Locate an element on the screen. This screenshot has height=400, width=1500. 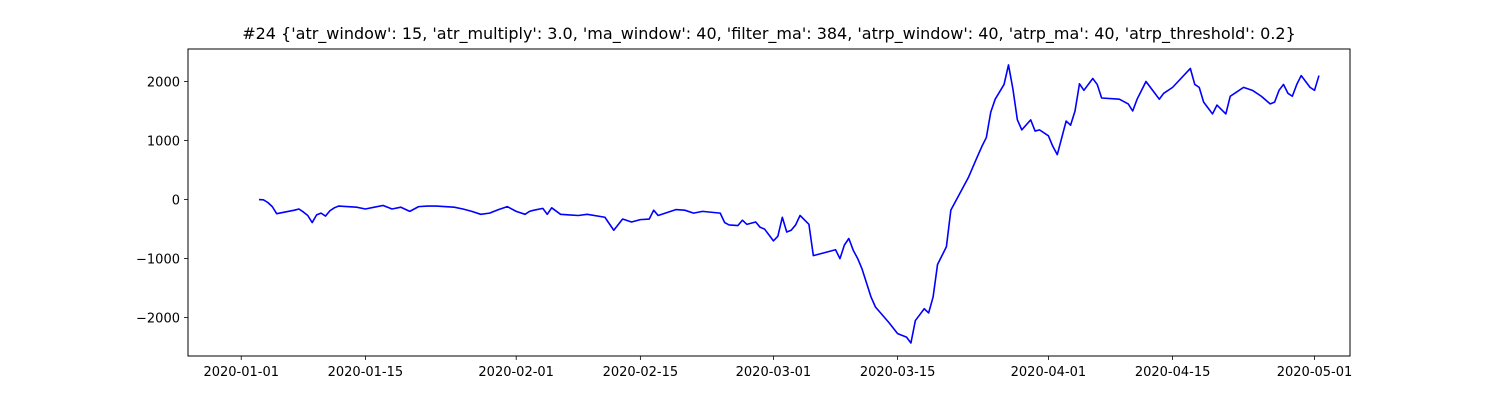
y-tick-label: −1000 is located at coordinates (158, 260).